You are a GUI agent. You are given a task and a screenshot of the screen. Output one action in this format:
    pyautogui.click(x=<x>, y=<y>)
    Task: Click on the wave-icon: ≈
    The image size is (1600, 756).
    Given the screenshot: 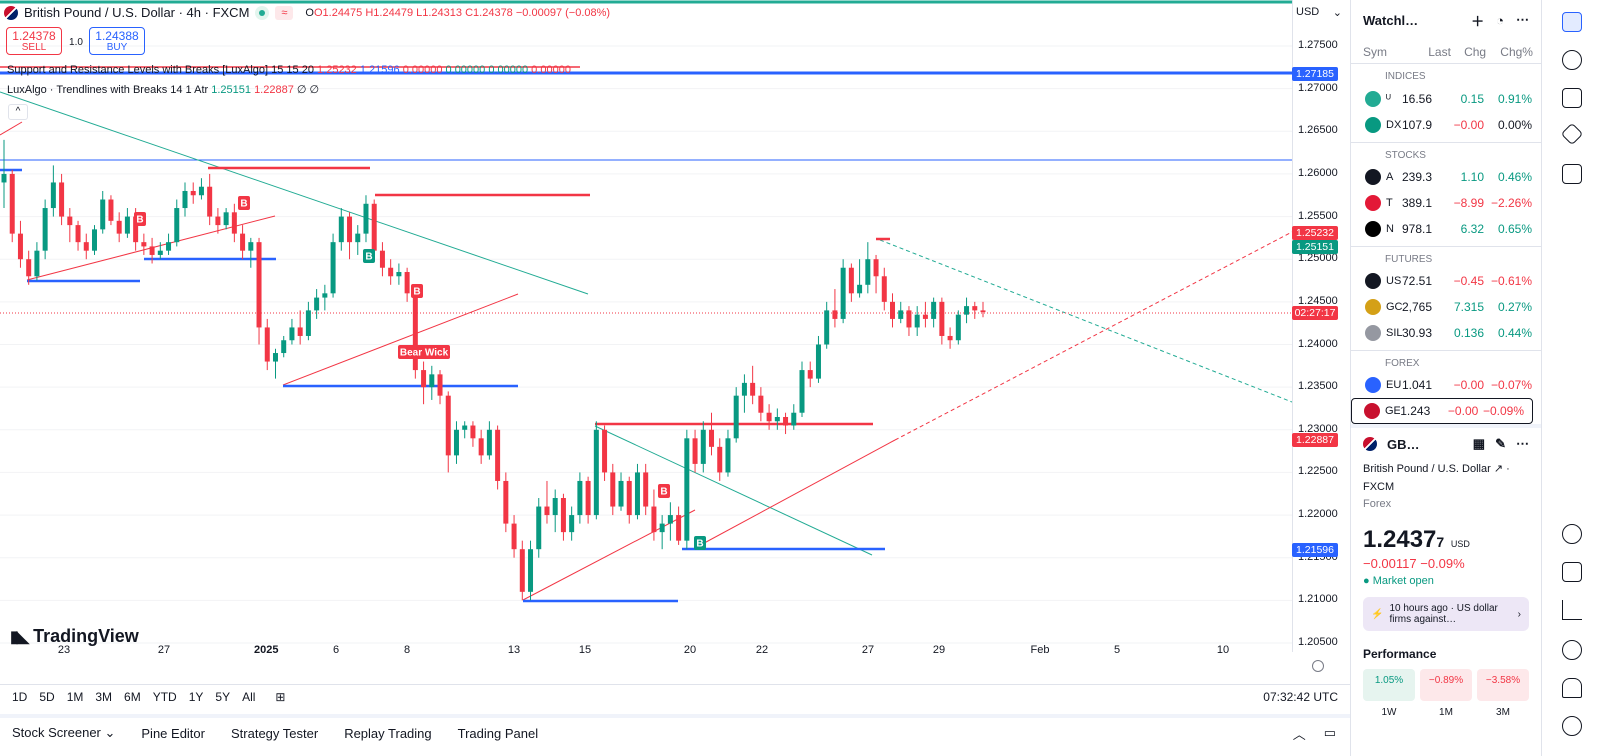 What is the action you would take?
    pyautogui.click(x=284, y=12)
    